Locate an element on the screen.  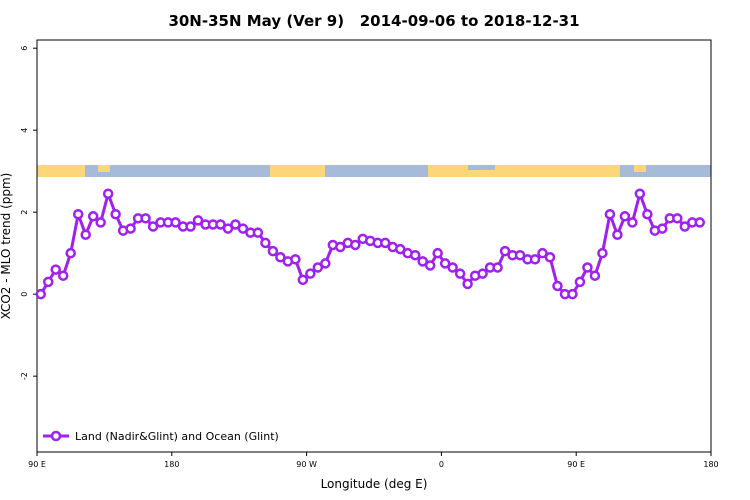
y-tick-label: -2 is located at coordinates (24, 376).